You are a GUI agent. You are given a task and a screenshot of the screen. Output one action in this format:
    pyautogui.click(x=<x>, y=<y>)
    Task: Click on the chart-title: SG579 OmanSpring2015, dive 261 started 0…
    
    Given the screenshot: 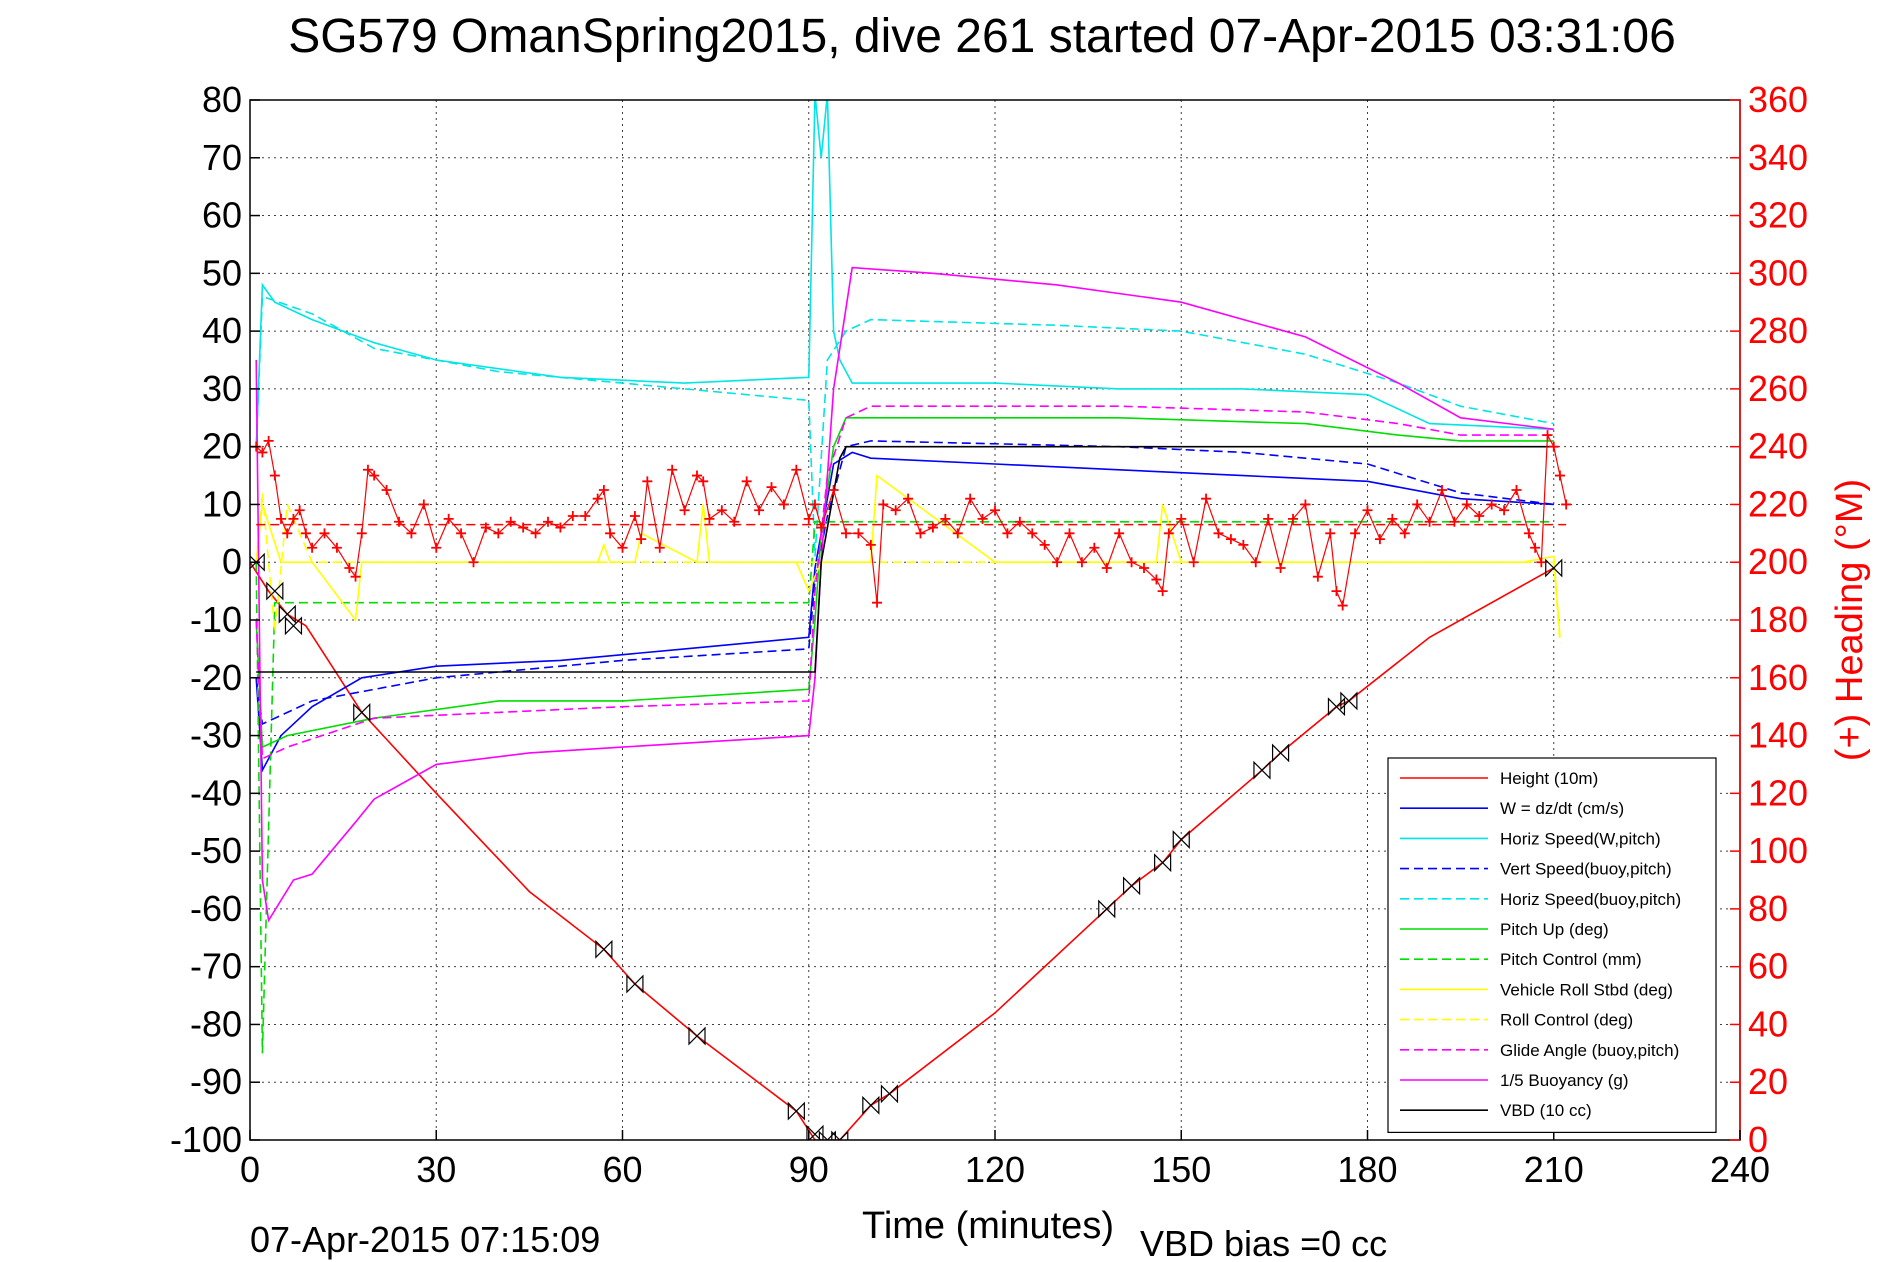 What is the action you would take?
    pyautogui.click(x=982, y=36)
    